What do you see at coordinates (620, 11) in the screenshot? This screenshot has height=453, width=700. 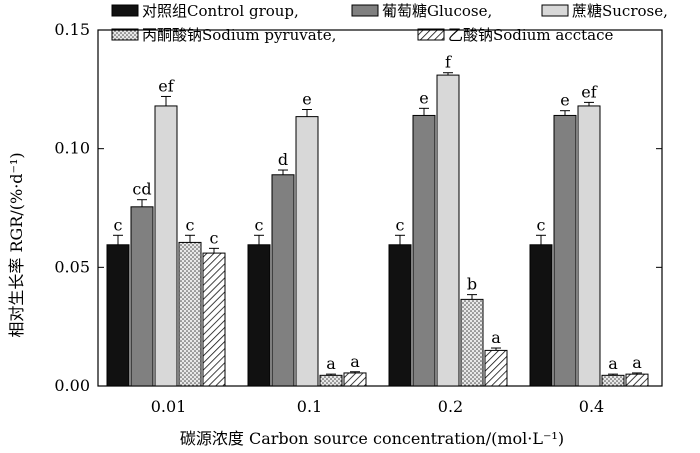 I see `legend-label-sucrose: 蔗糖Sucrose,` at bounding box center [620, 11].